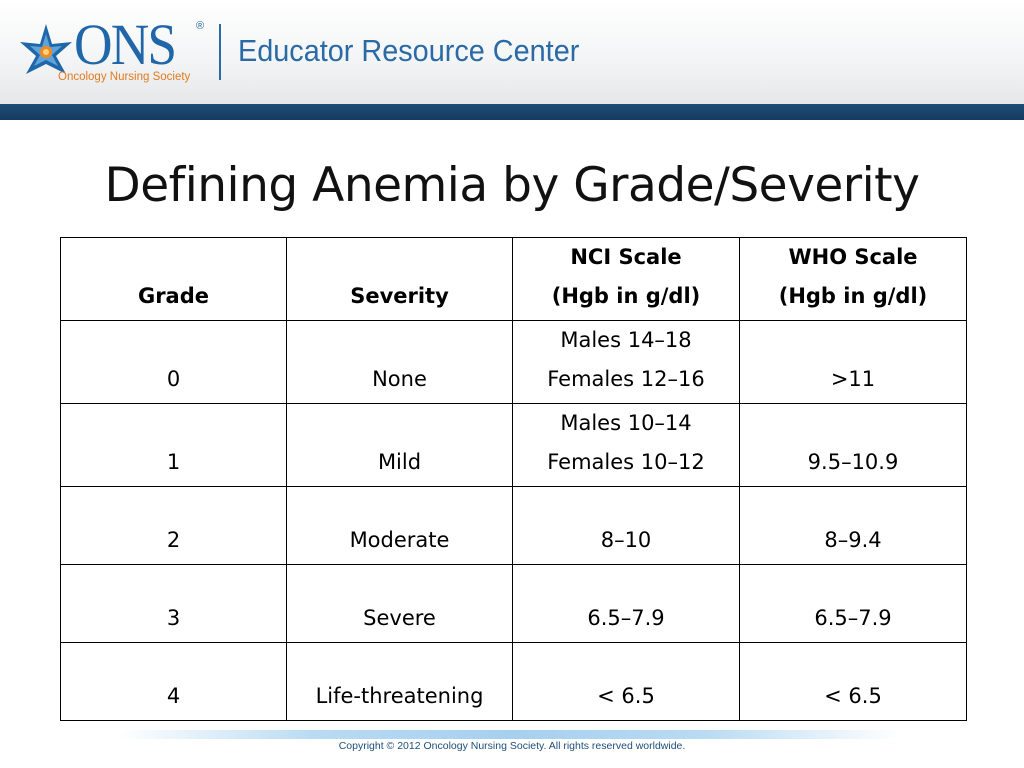  Describe the element at coordinates (173, 279) in the screenshot. I see `header-grade: Grade` at that location.